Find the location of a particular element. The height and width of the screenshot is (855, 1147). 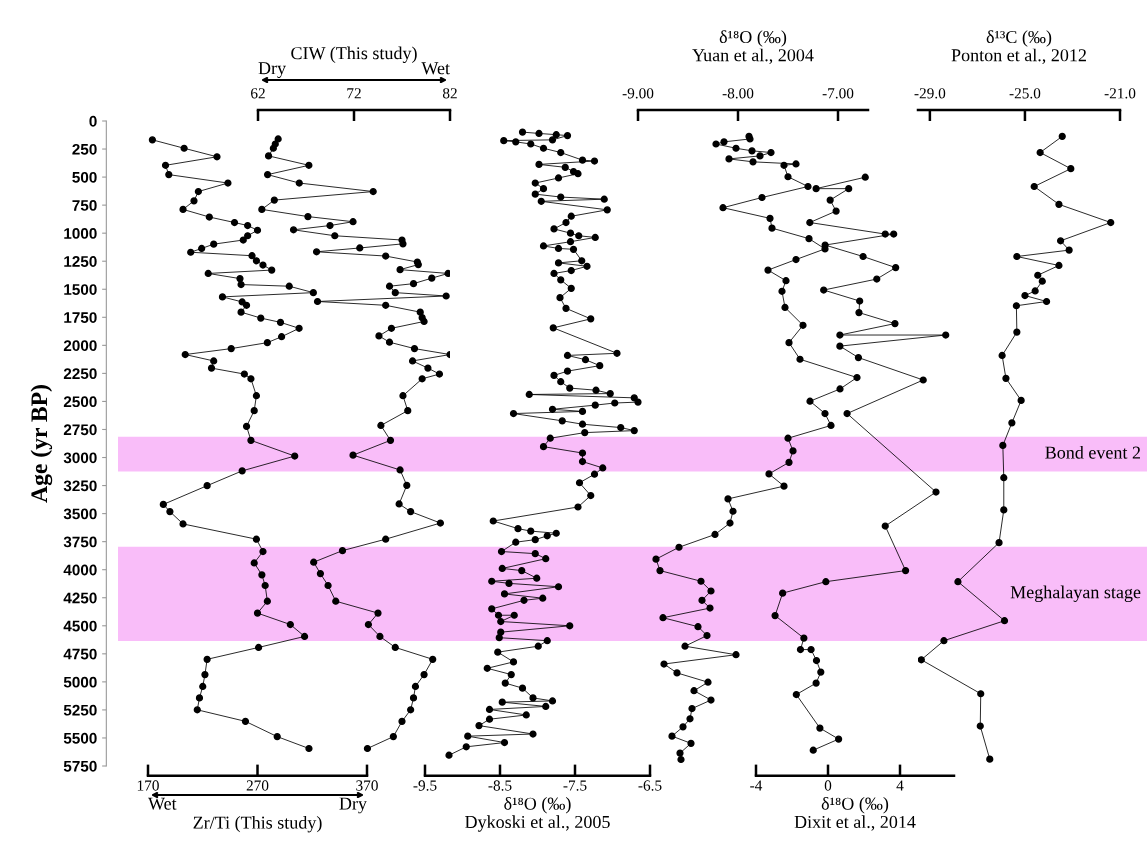

y-tick-label: 2500 is located at coordinates (80, 402).